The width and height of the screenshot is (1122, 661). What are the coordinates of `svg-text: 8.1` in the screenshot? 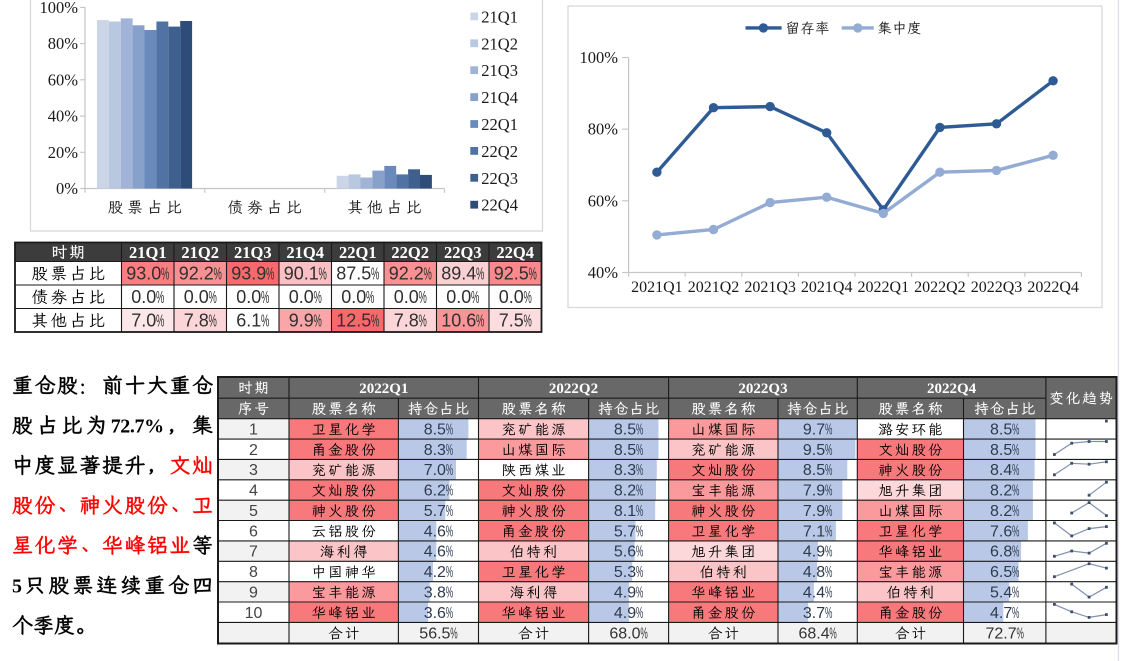 It's located at (625, 511).